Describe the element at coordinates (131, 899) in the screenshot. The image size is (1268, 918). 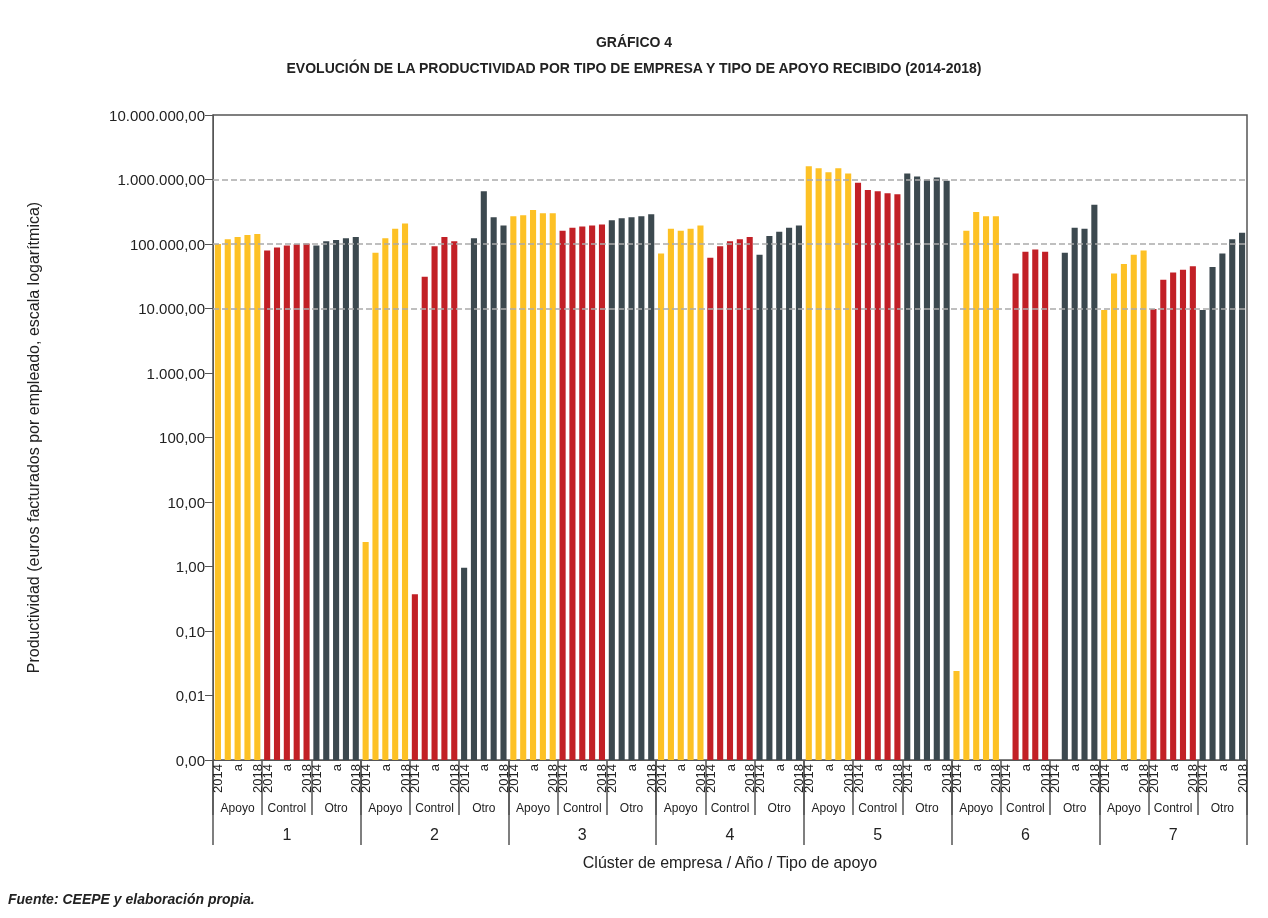
I see `source-note: Fuente: CEEPE y elaboración propia.` at that location.